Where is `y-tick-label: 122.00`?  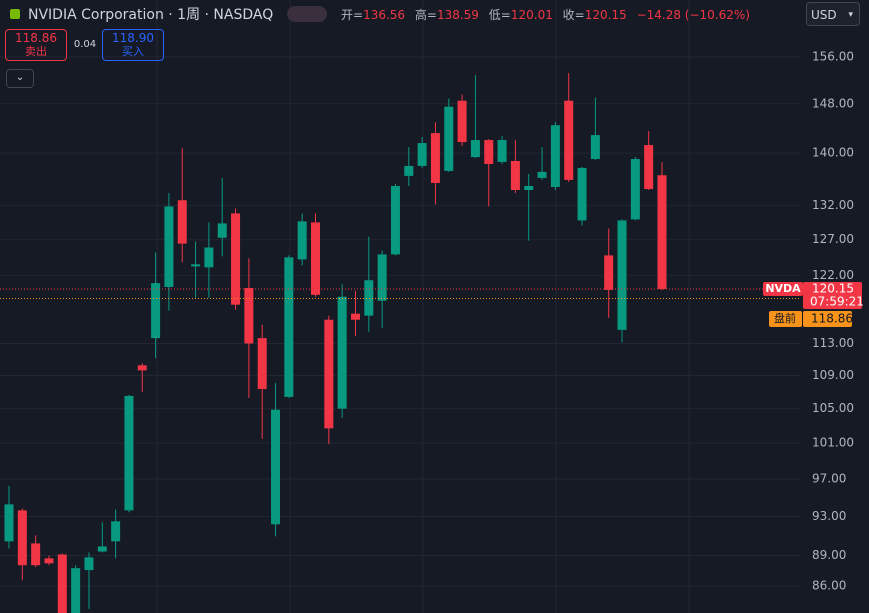 y-tick-label: 122.00 is located at coordinates (833, 275).